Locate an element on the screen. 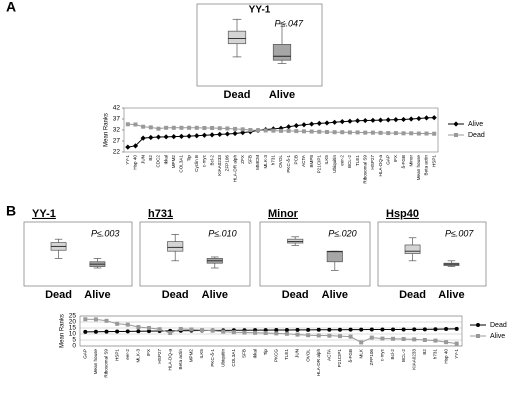  y-tick-label: 32 is located at coordinates (117, 130).